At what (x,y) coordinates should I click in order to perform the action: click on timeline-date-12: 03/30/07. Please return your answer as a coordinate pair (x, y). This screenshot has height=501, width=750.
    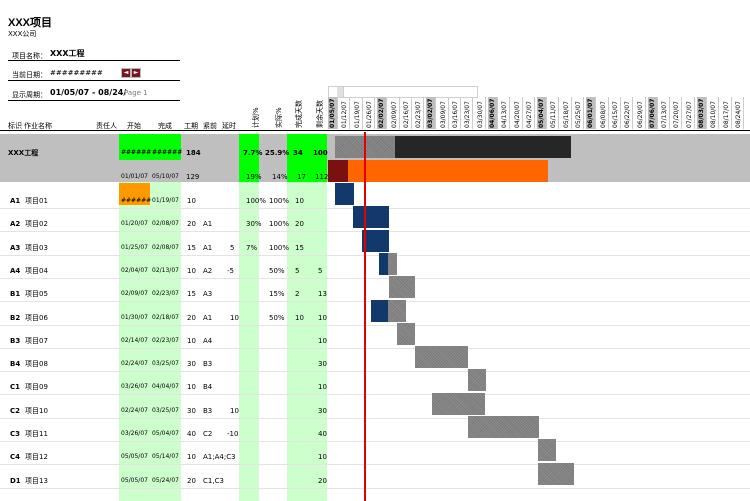
    Looking at the image, I should click on (481, 113).